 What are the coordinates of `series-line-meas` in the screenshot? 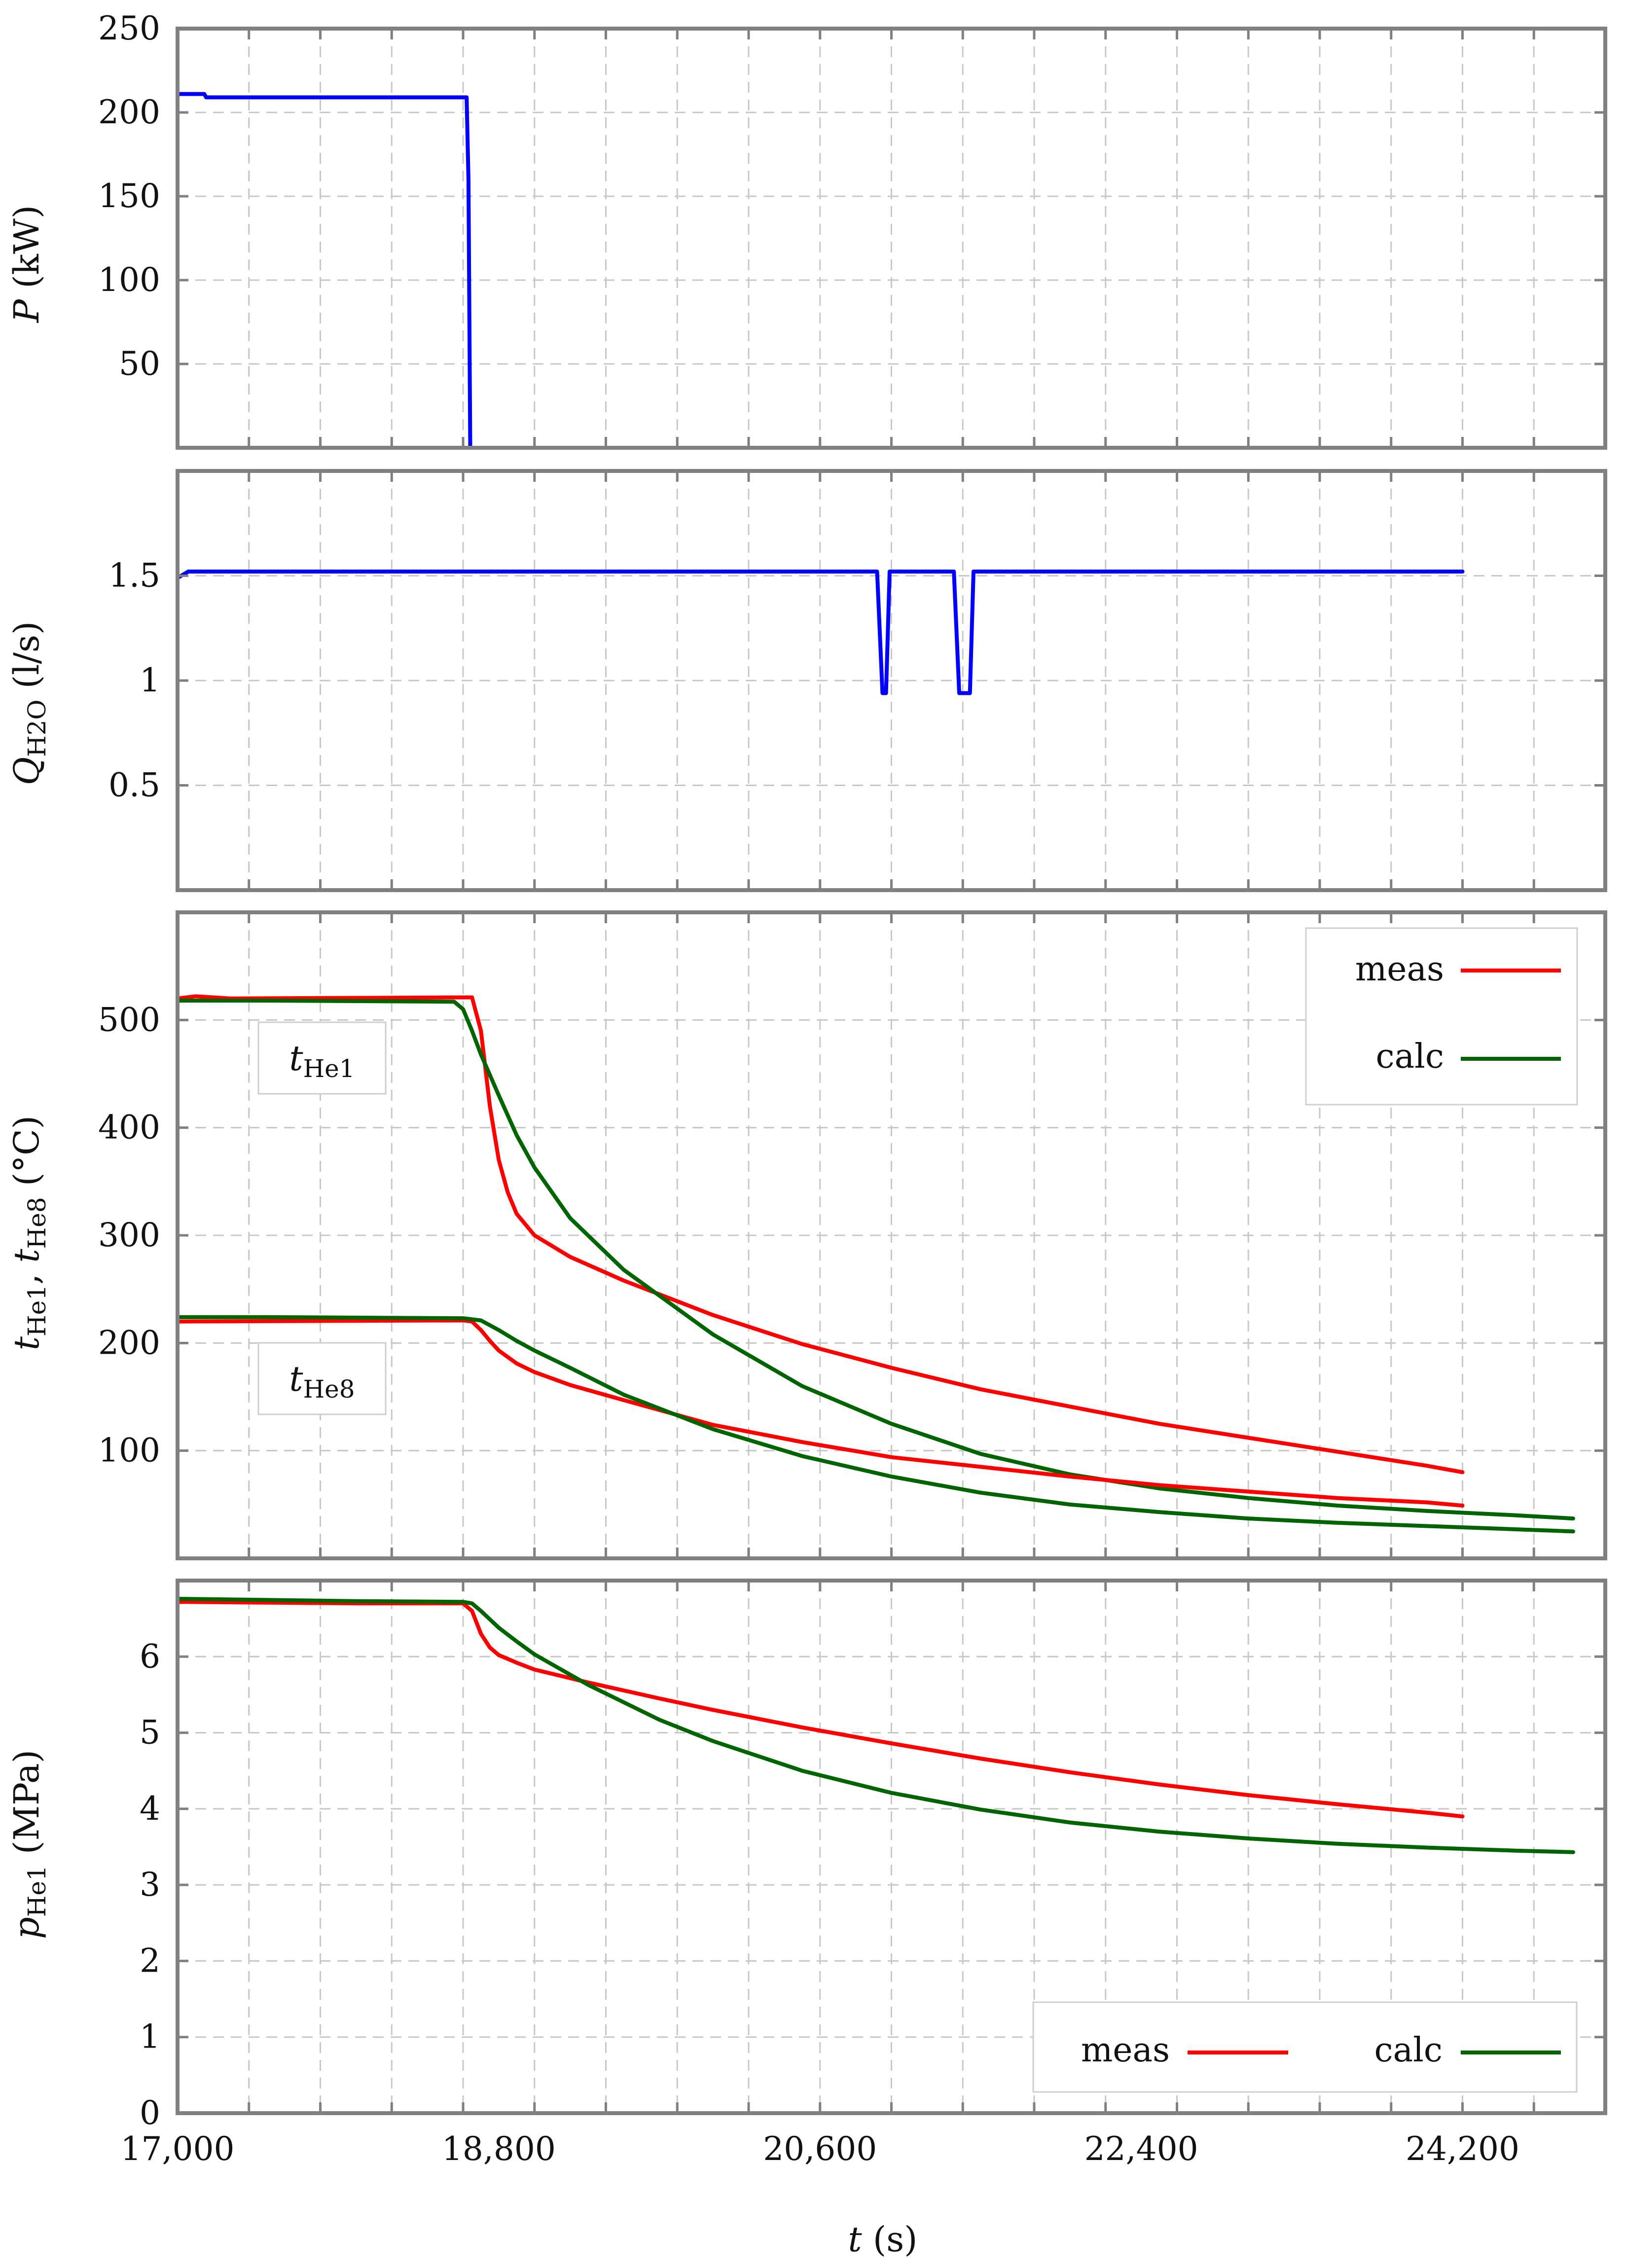 It's located at (821, 1709).